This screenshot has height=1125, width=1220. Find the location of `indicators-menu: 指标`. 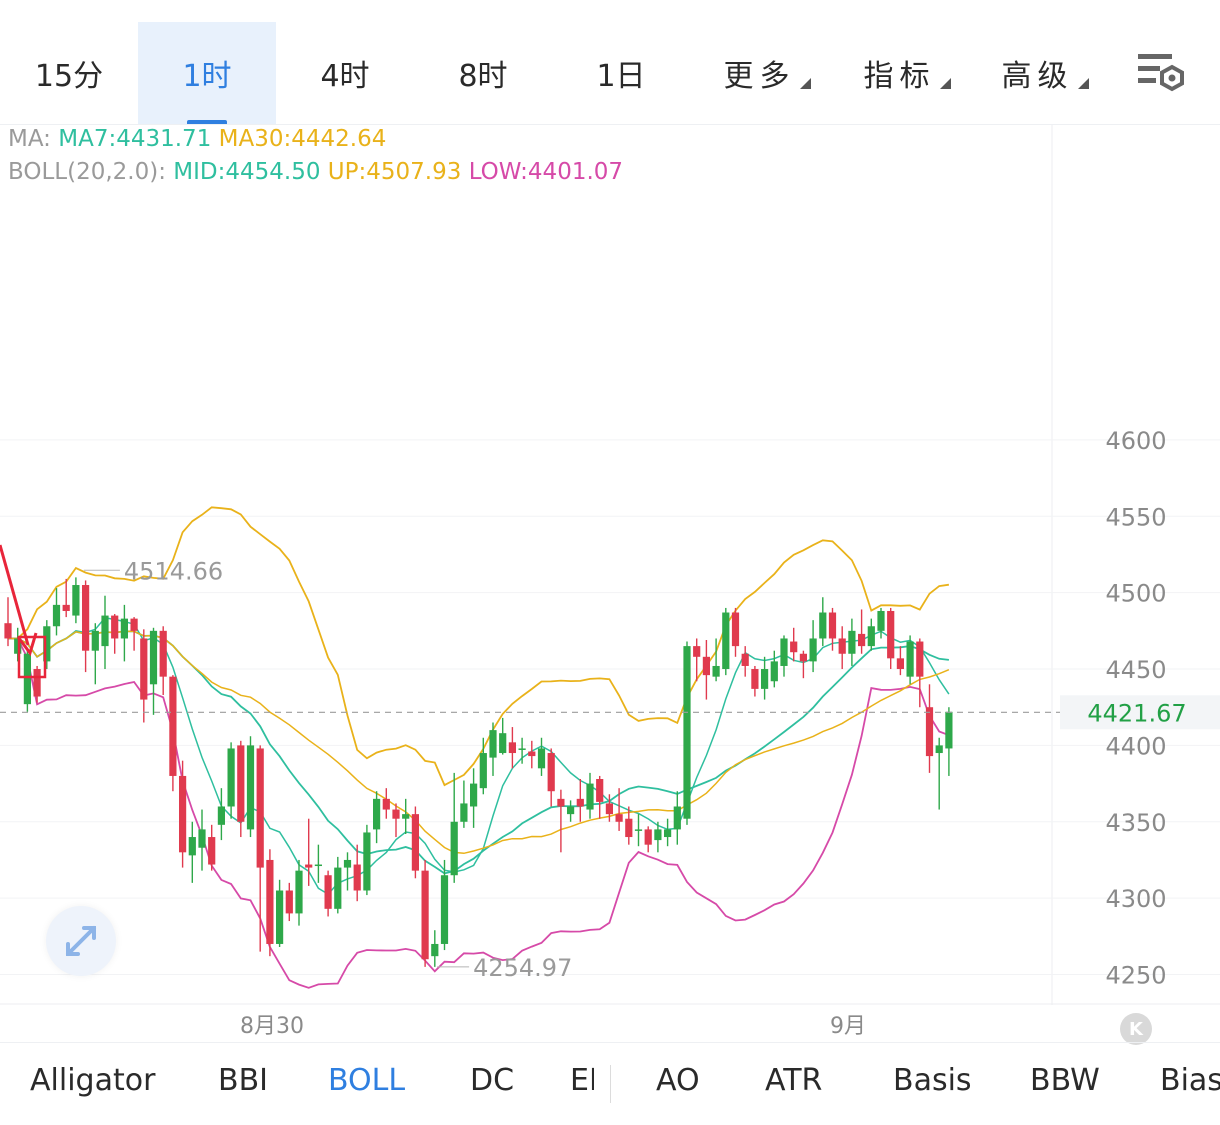

indicators-menu: 指标 is located at coordinates (907, 73).